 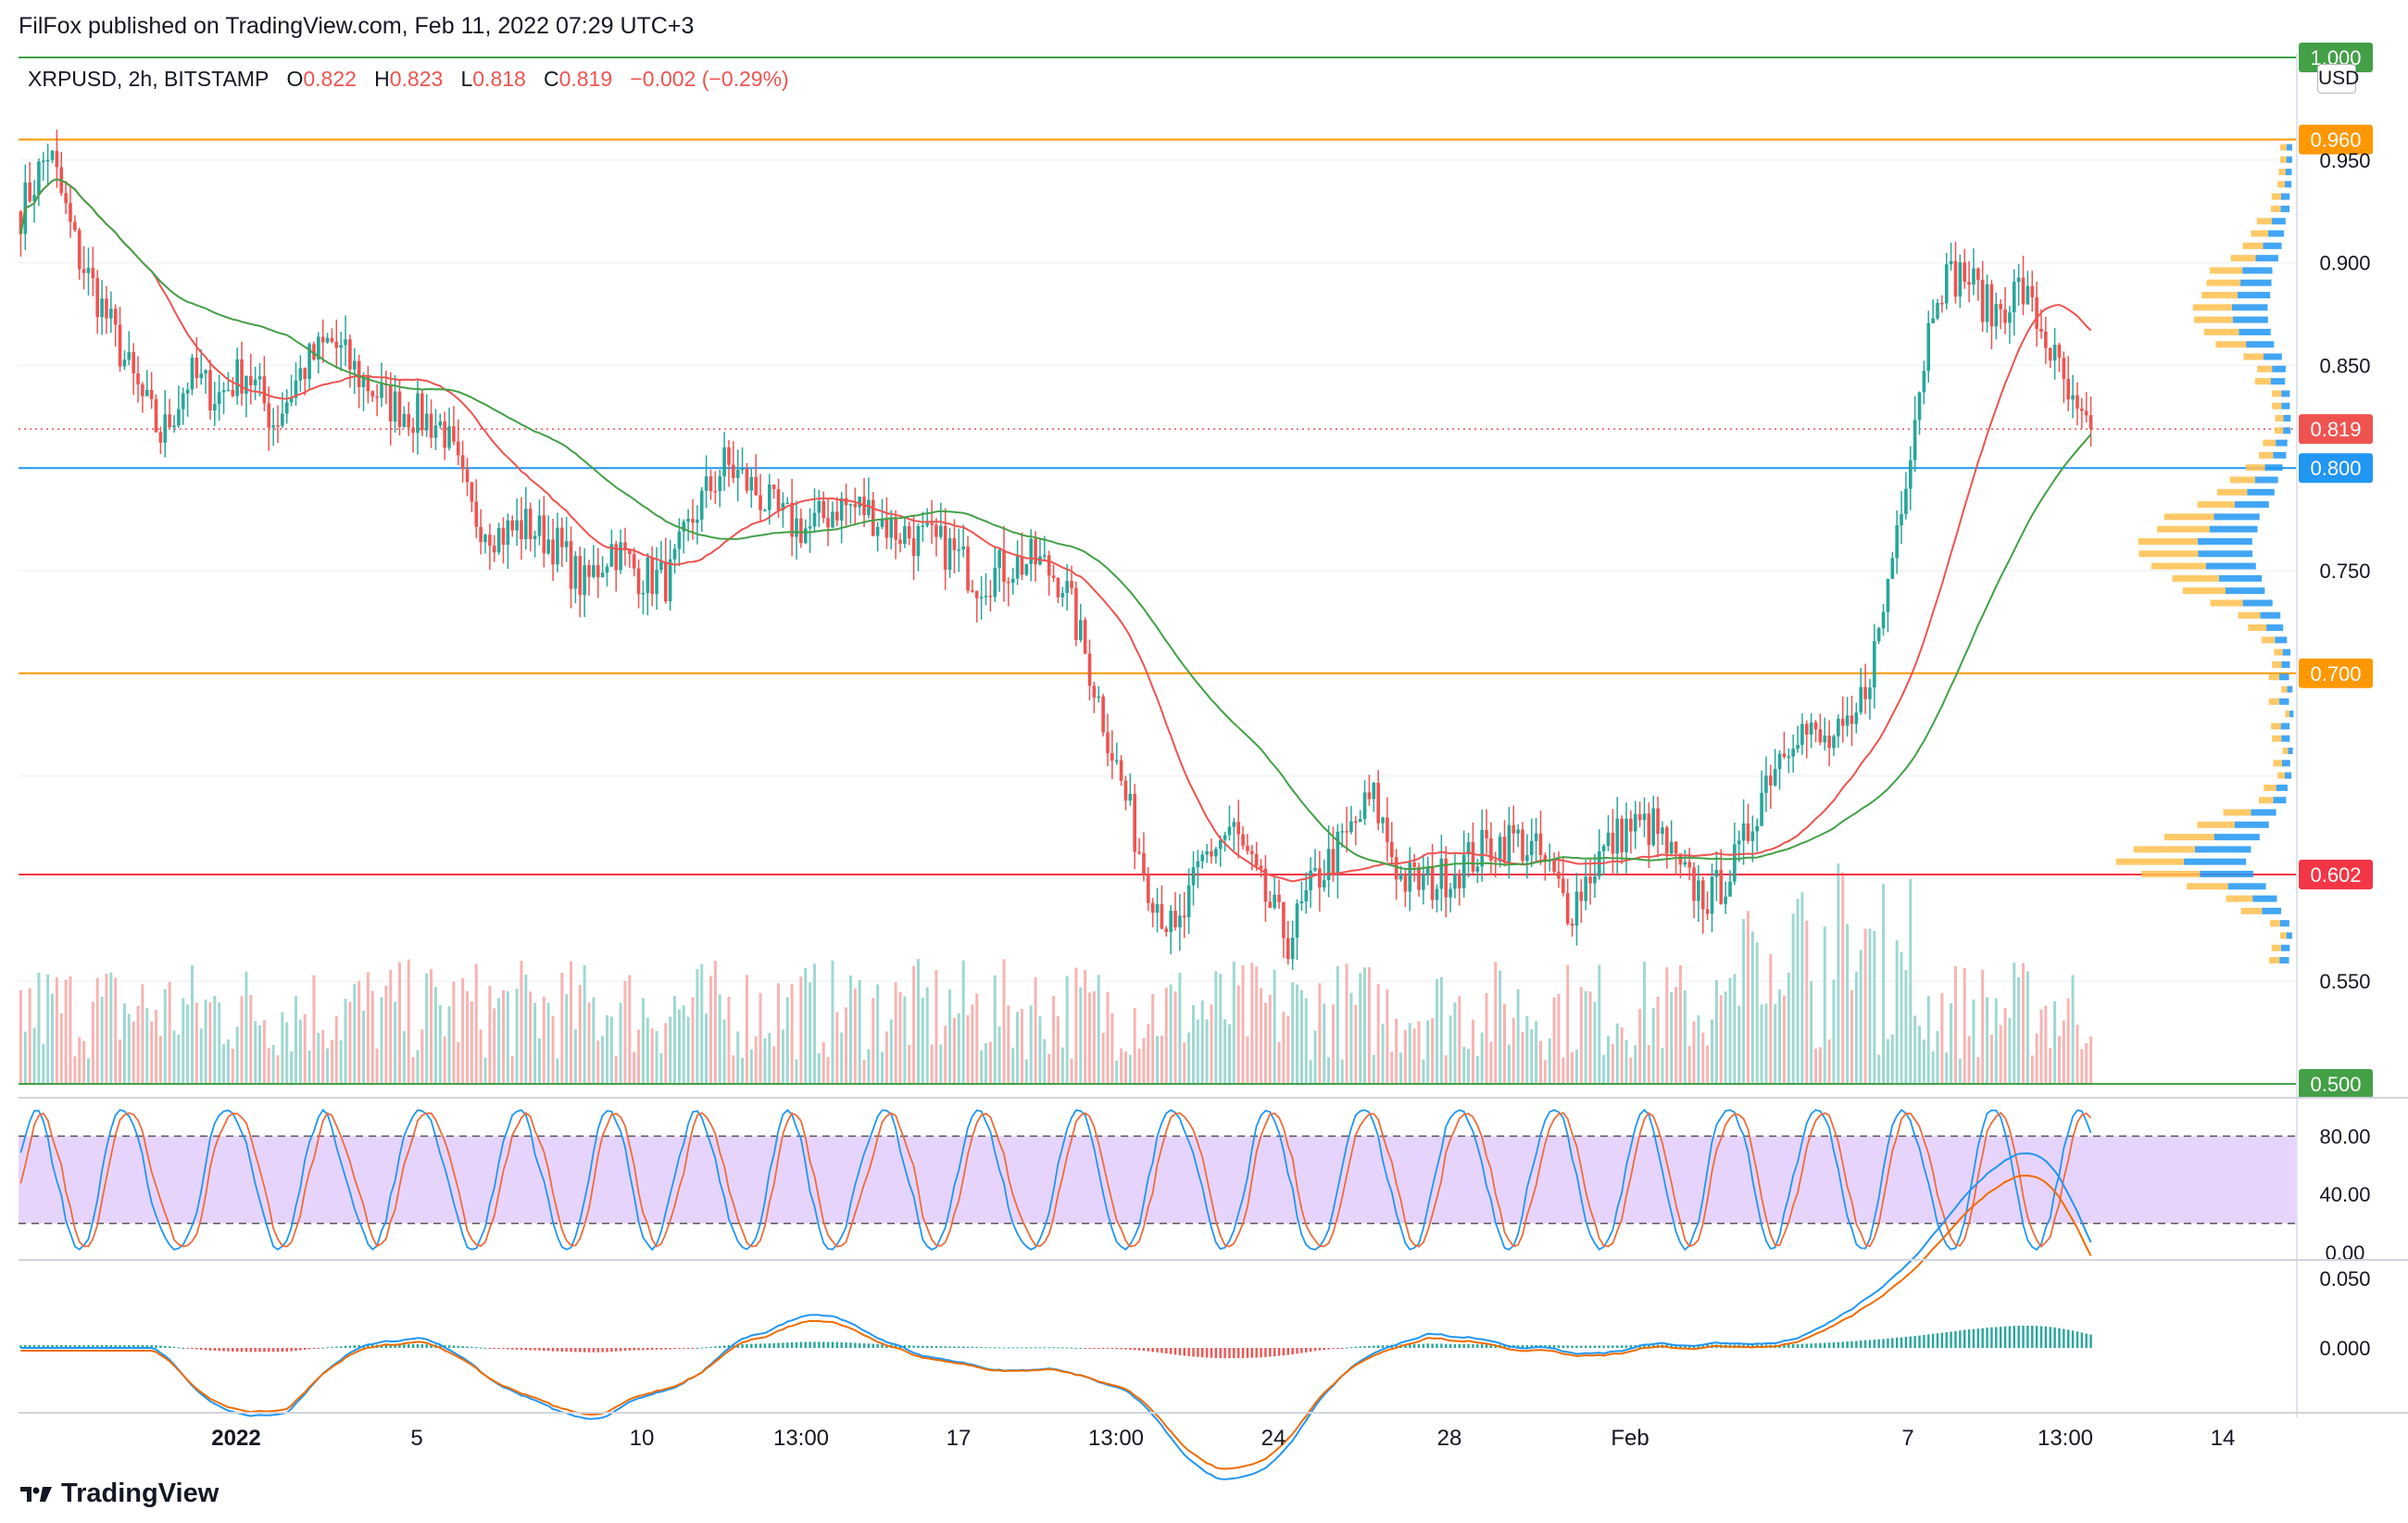 What do you see at coordinates (551, 79) in the screenshot?
I see `close-label: C` at bounding box center [551, 79].